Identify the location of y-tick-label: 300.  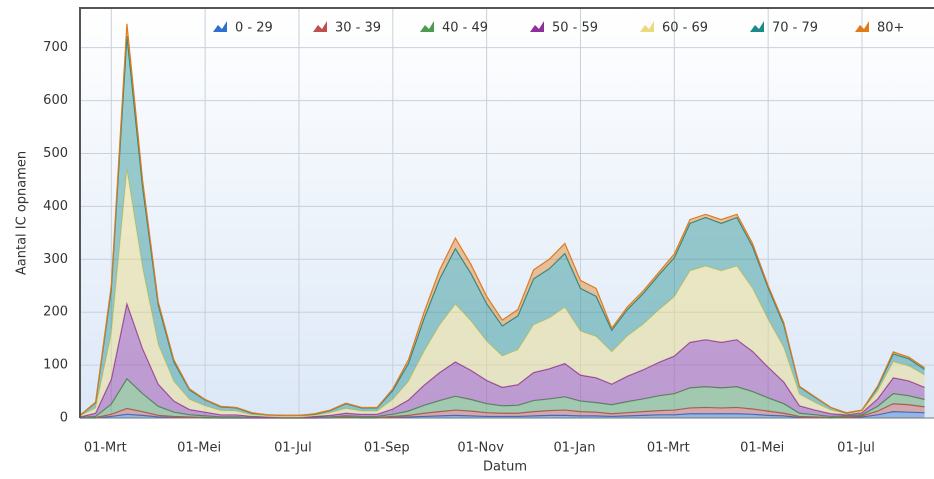
(55, 259).